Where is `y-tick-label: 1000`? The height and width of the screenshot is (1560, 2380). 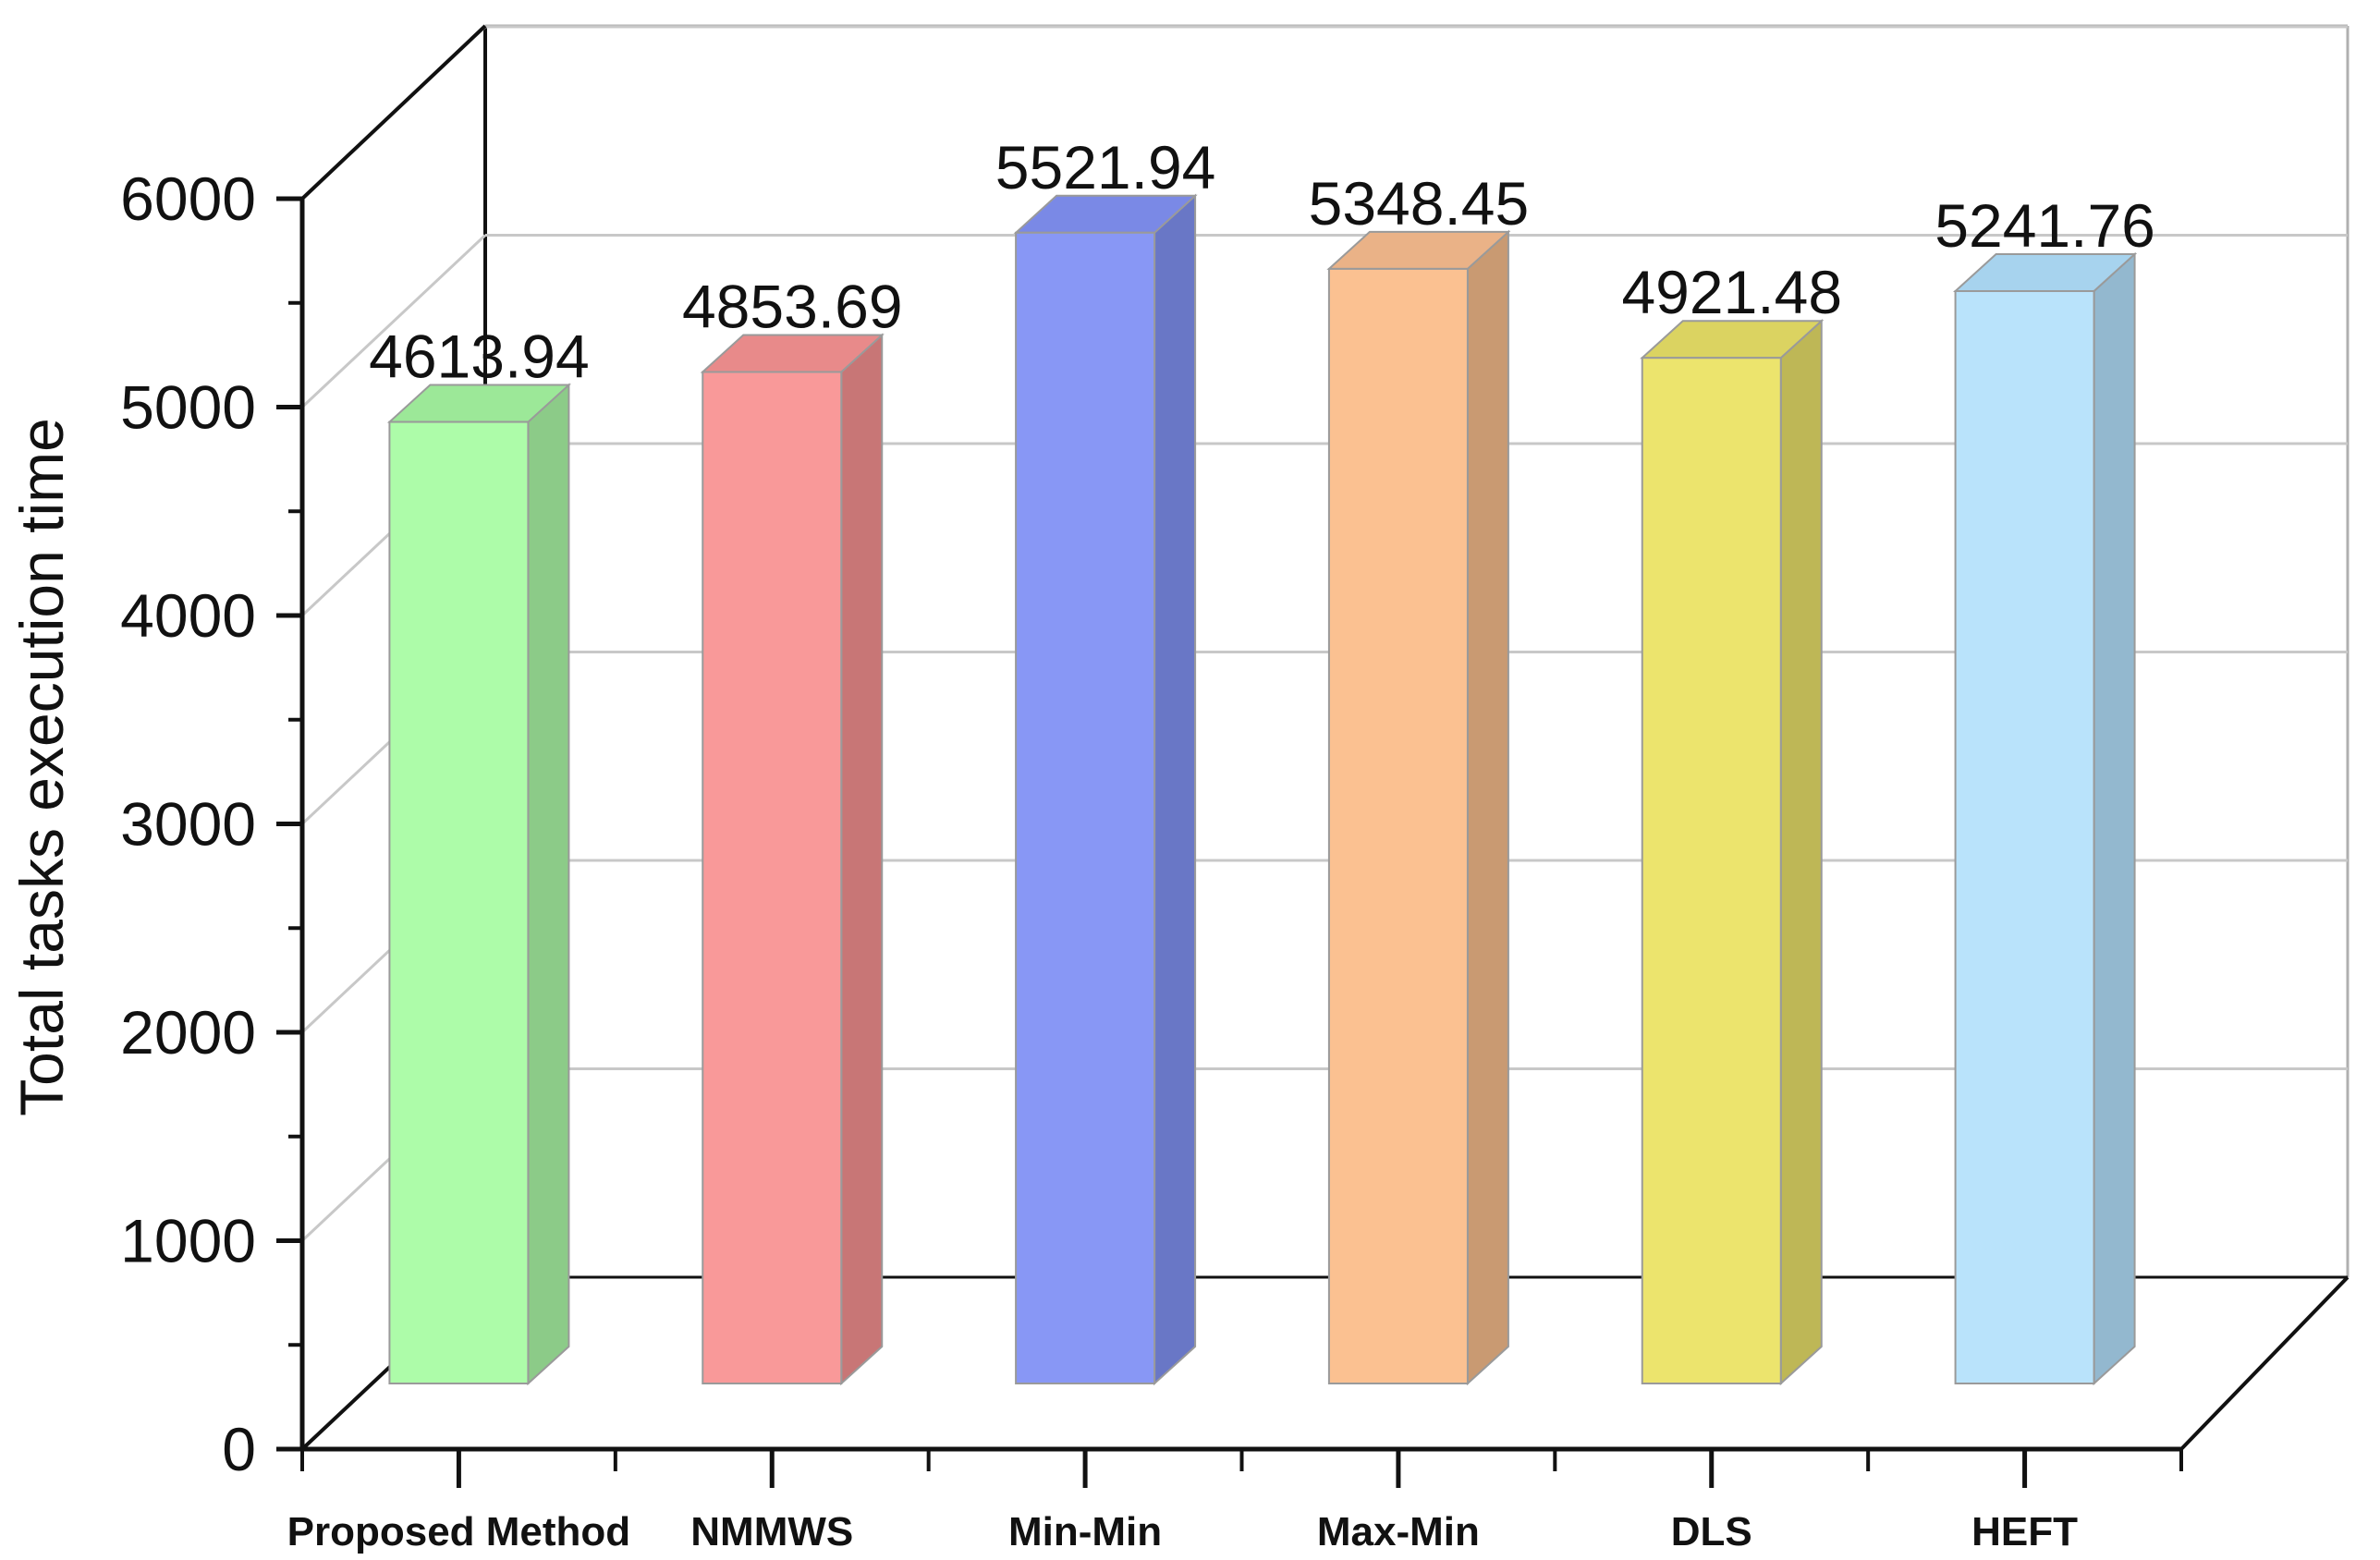 y-tick-label: 1000 is located at coordinates (188, 1241).